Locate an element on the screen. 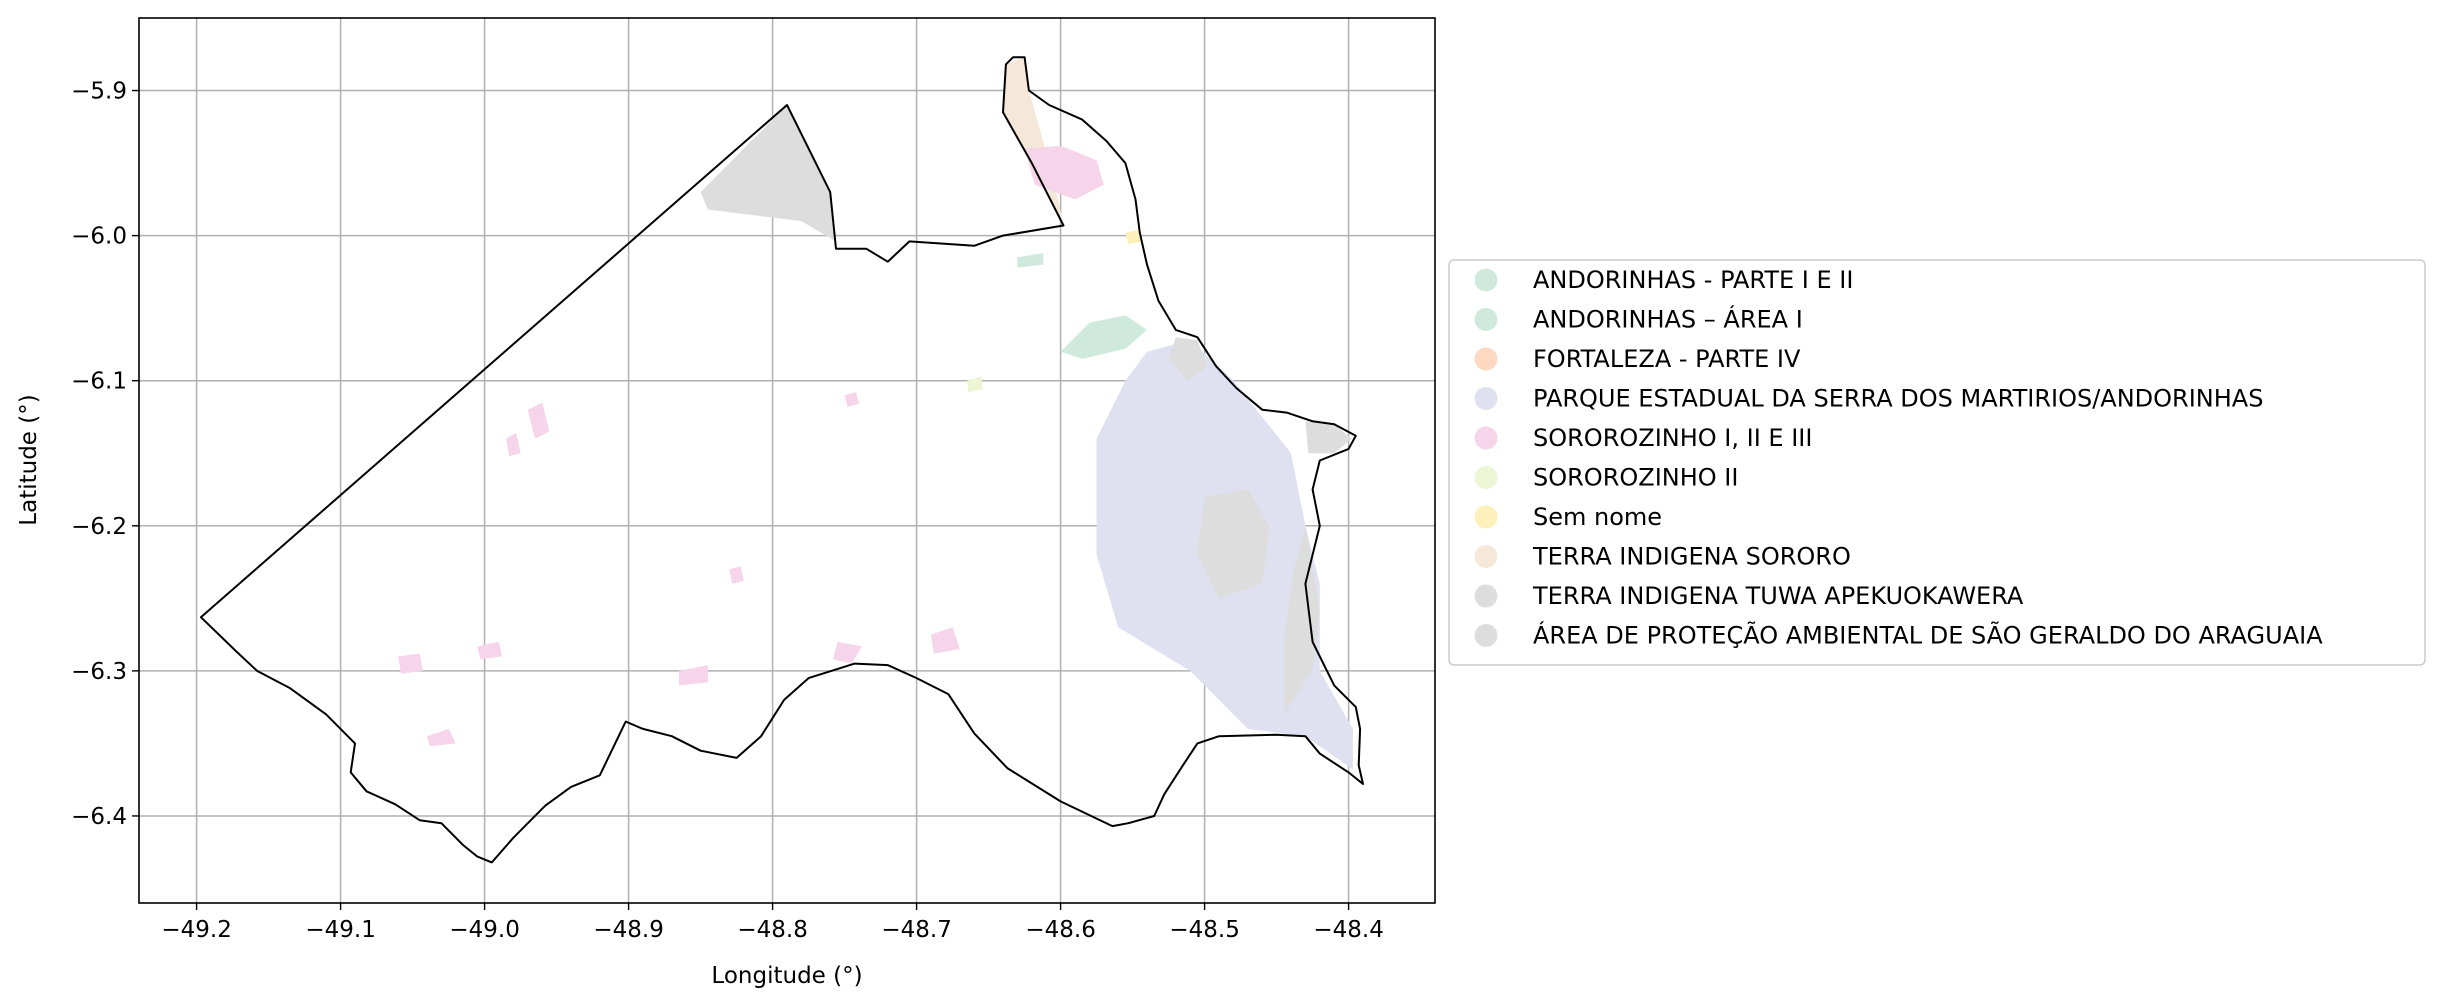 The image size is (2441, 1006). y-axis-label: Latitude (°) is located at coordinates (29, 459).